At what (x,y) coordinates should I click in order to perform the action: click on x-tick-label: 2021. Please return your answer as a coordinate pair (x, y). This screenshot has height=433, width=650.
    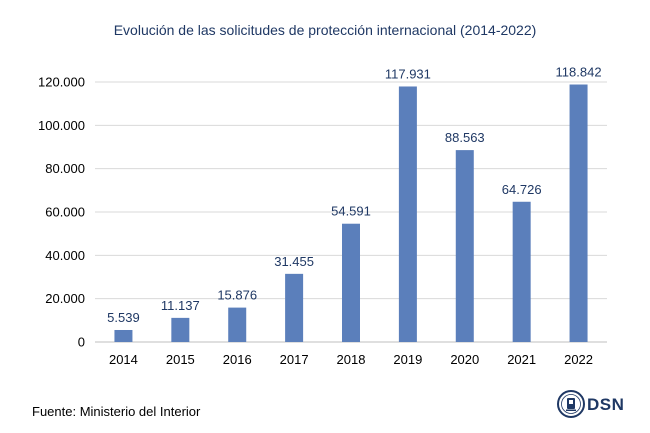
    Looking at the image, I should click on (521, 359).